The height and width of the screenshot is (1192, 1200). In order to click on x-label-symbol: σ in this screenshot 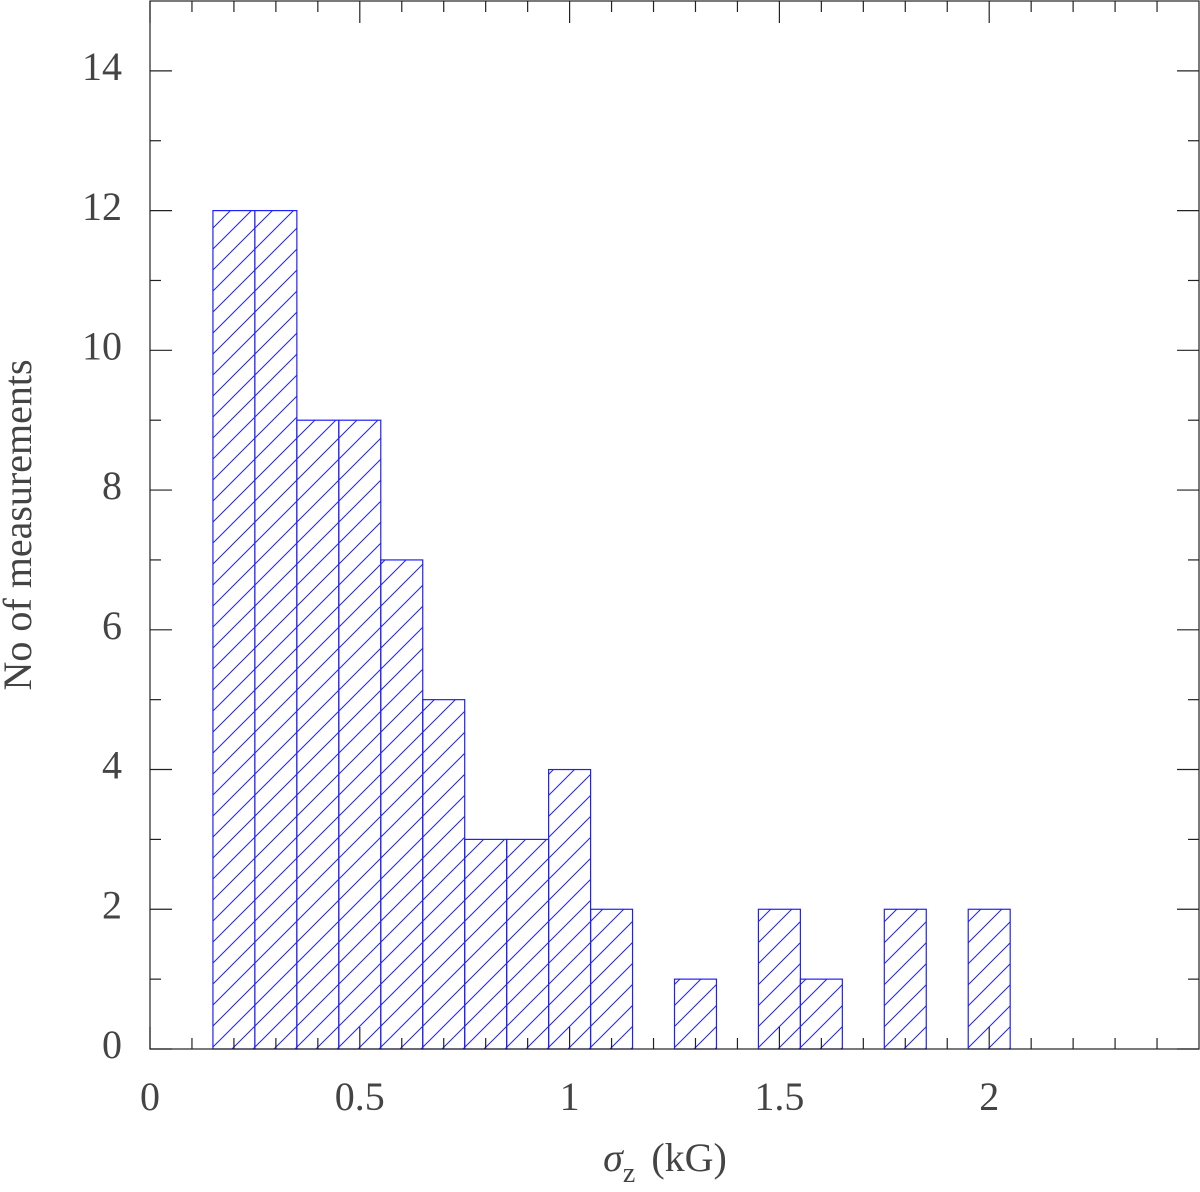, I will do `click(613, 1157)`.